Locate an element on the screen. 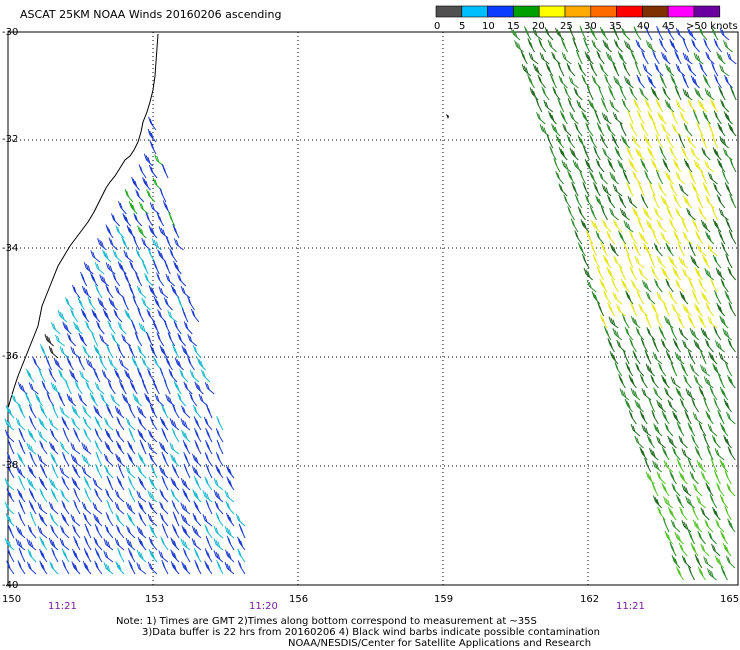 This screenshot has width=740, height=650. speed-legend is located at coordinates (578, 11).